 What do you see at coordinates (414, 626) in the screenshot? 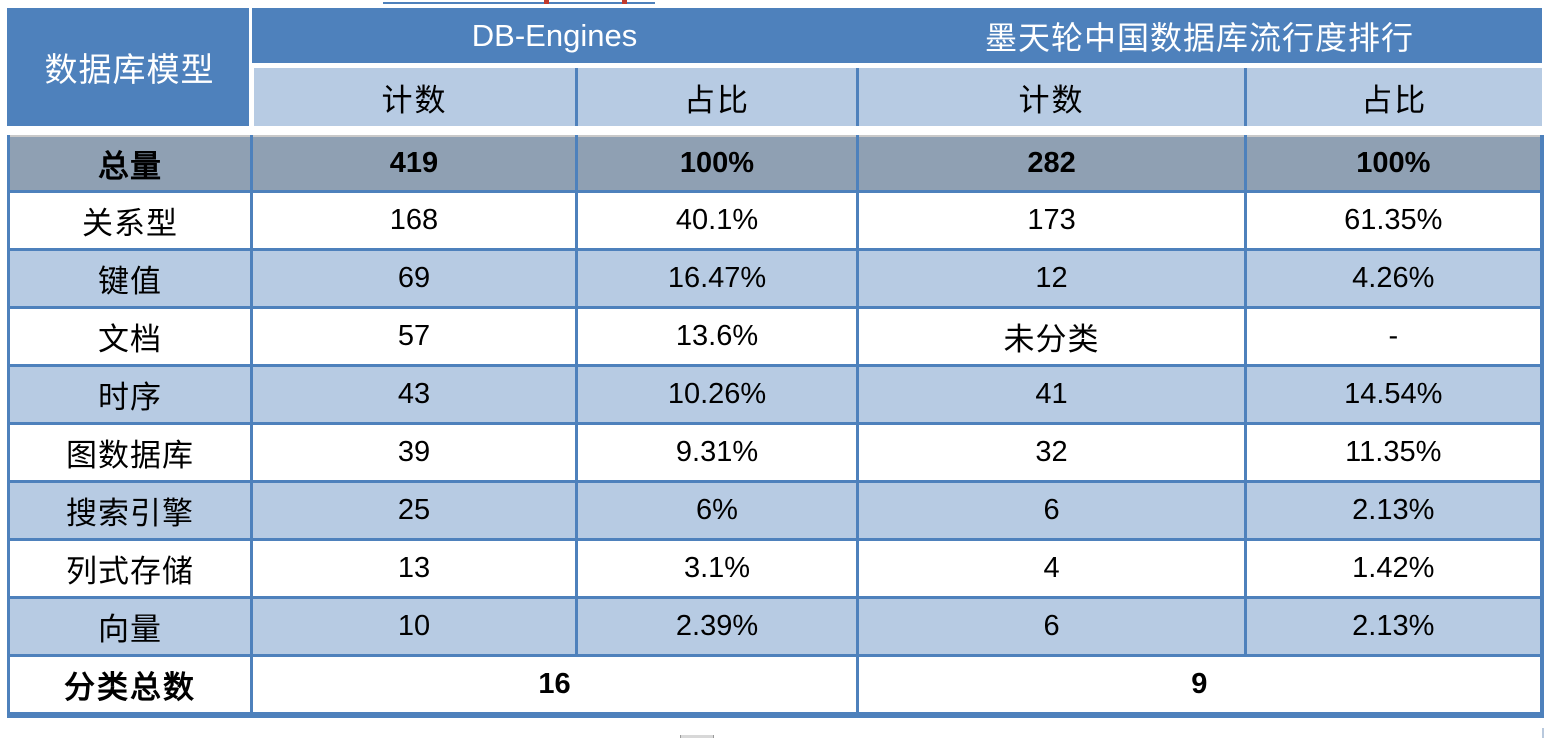
I see `cell: 10` at bounding box center [414, 626].